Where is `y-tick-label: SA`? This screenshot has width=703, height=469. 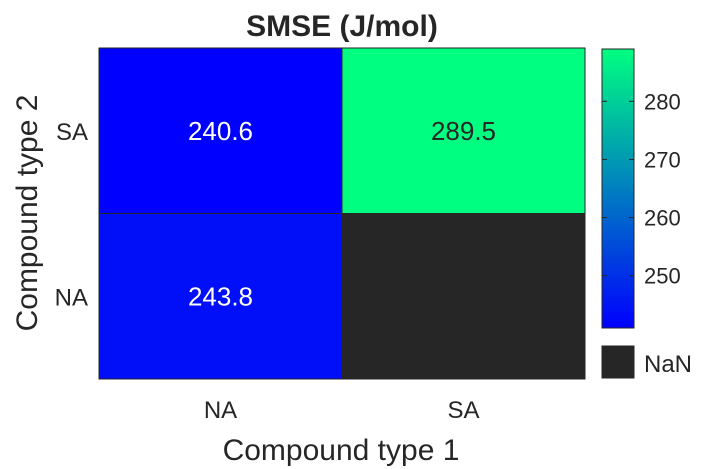 y-tick-label: SA is located at coordinates (72, 132).